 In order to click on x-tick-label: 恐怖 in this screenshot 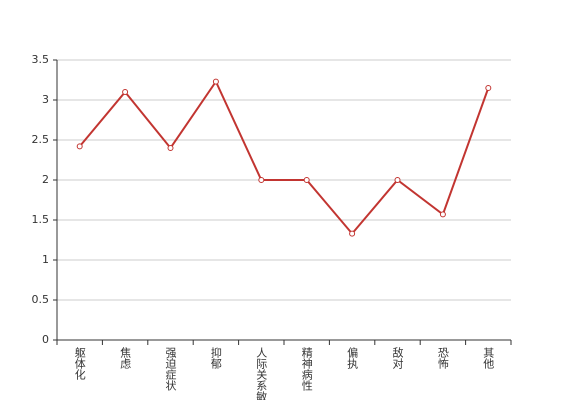, I will do `click(442, 358)`.